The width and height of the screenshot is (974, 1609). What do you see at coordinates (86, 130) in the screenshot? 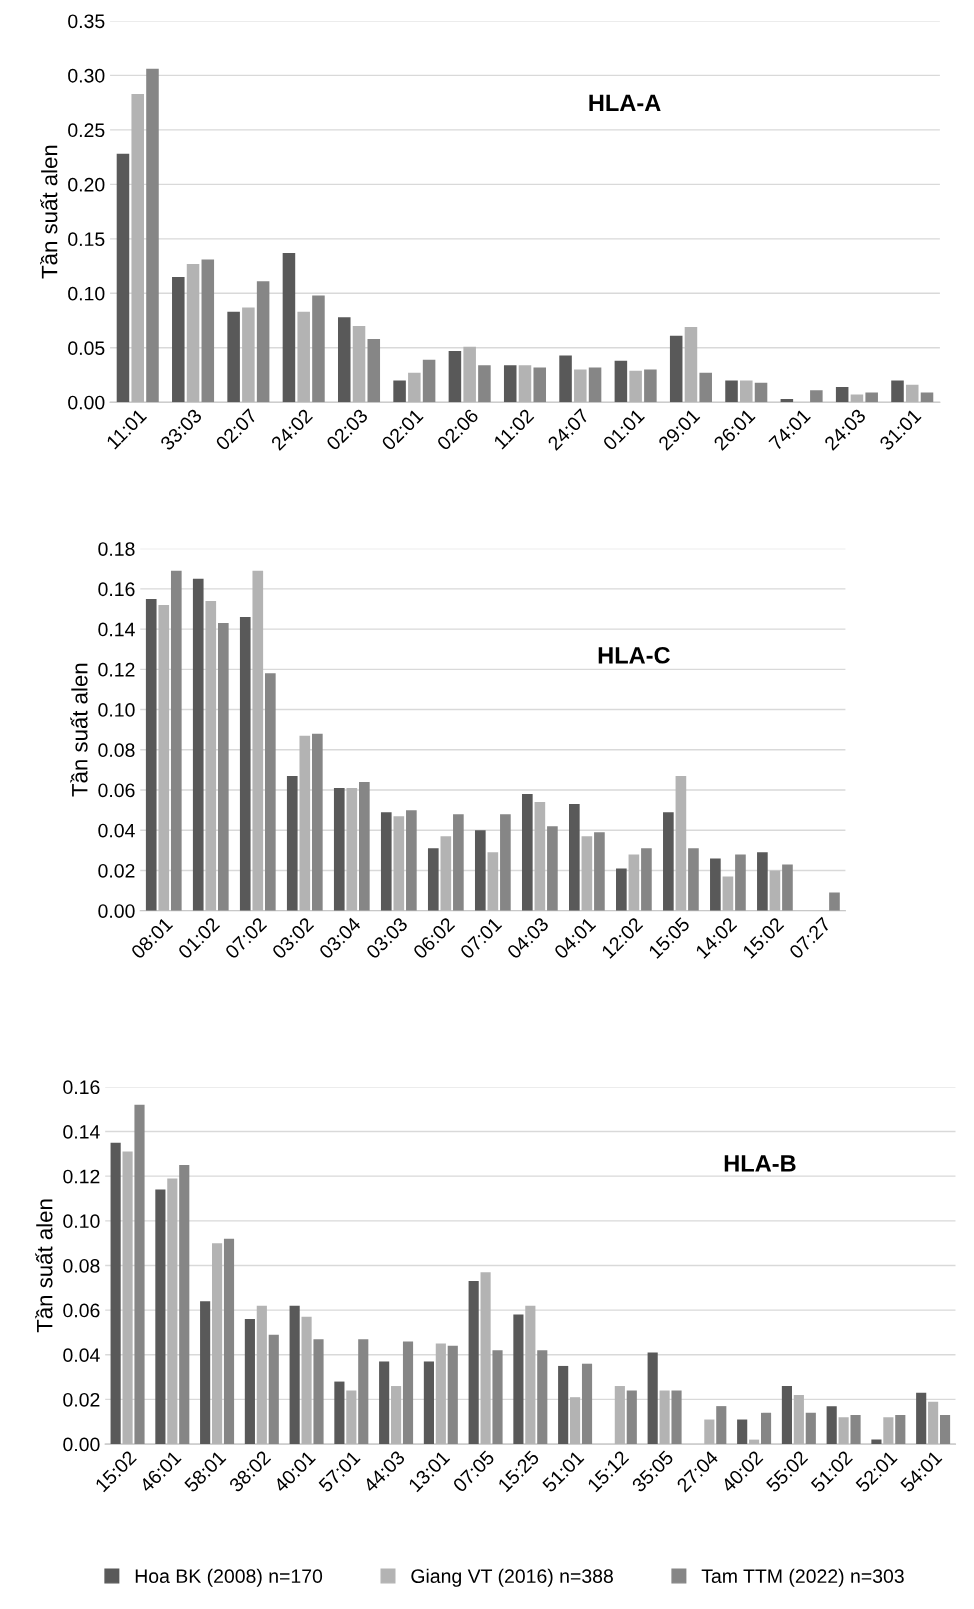
I see `y-tick-label: 0.25` at bounding box center [86, 130].